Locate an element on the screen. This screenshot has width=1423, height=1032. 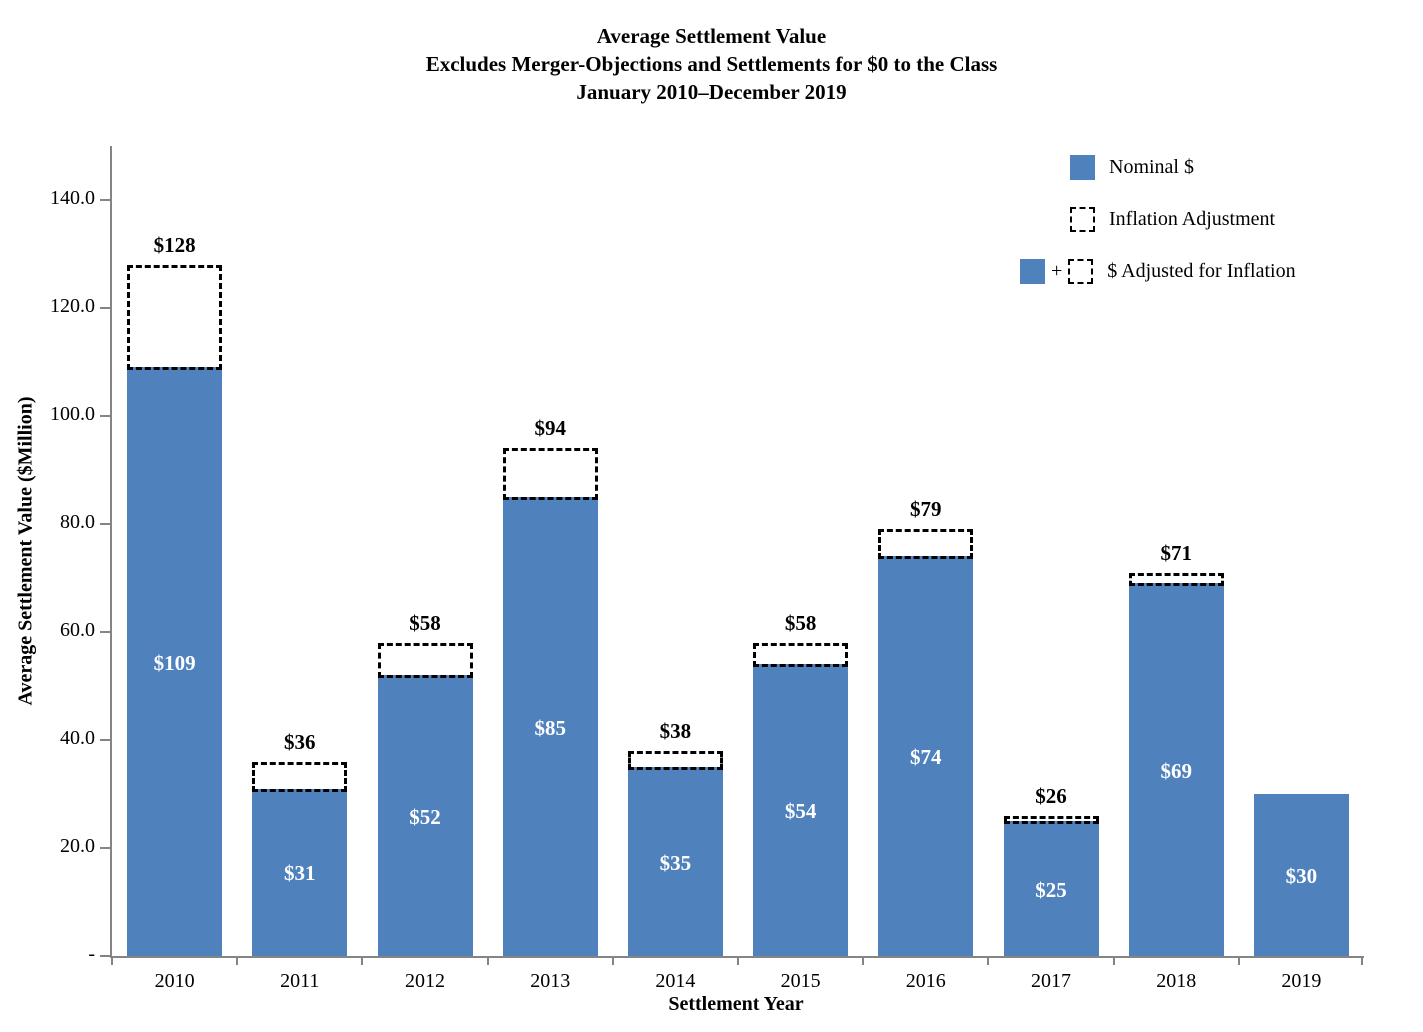
x-category-label: 2010 is located at coordinates (174, 981).